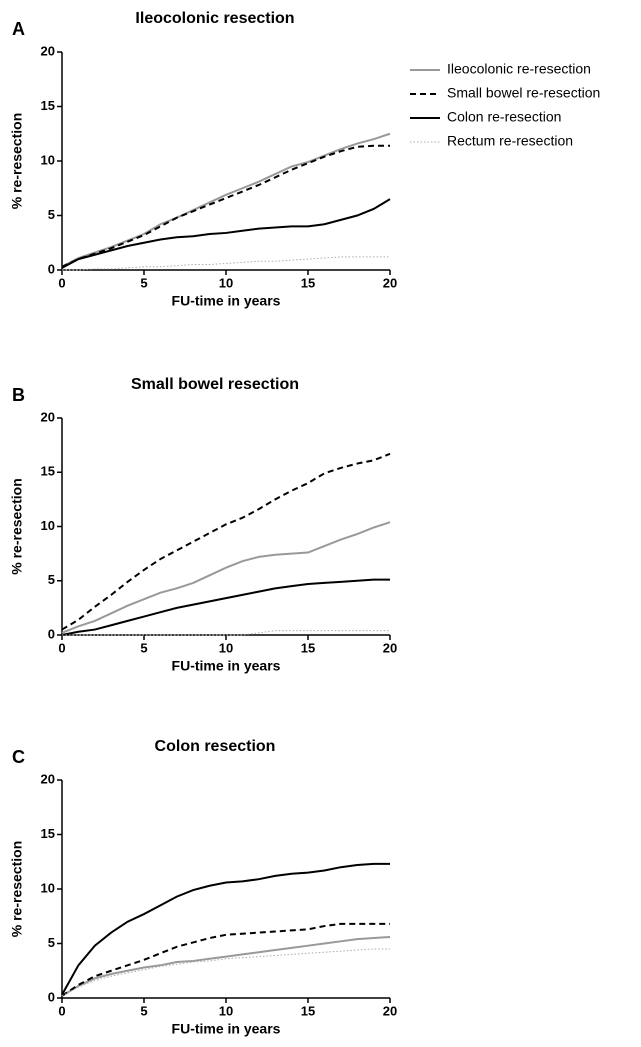 The height and width of the screenshot is (1047, 641). What do you see at coordinates (215, 384) in the screenshot?
I see `chart-title: Small bowel resection` at bounding box center [215, 384].